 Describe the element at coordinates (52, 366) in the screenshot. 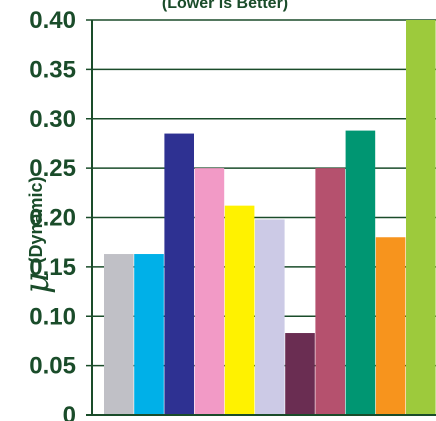

I see `y-tick-label: 0.05` at that location.